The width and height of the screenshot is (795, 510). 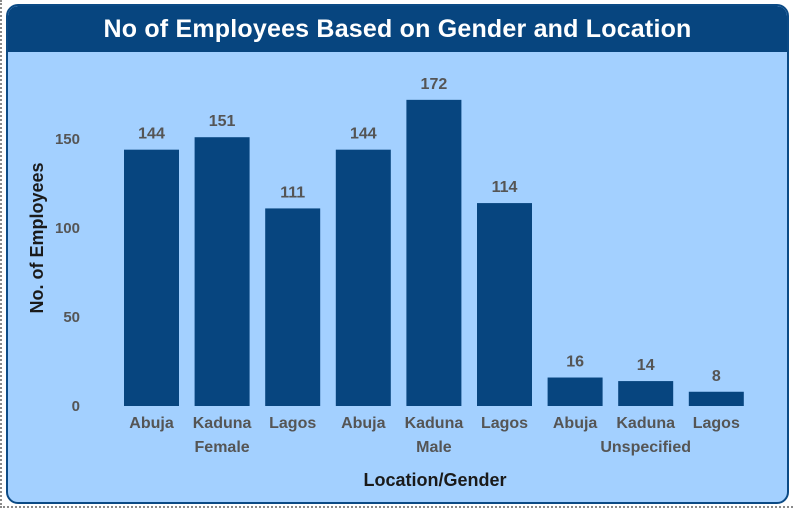 I want to click on data-label: 114, so click(x=505, y=187).